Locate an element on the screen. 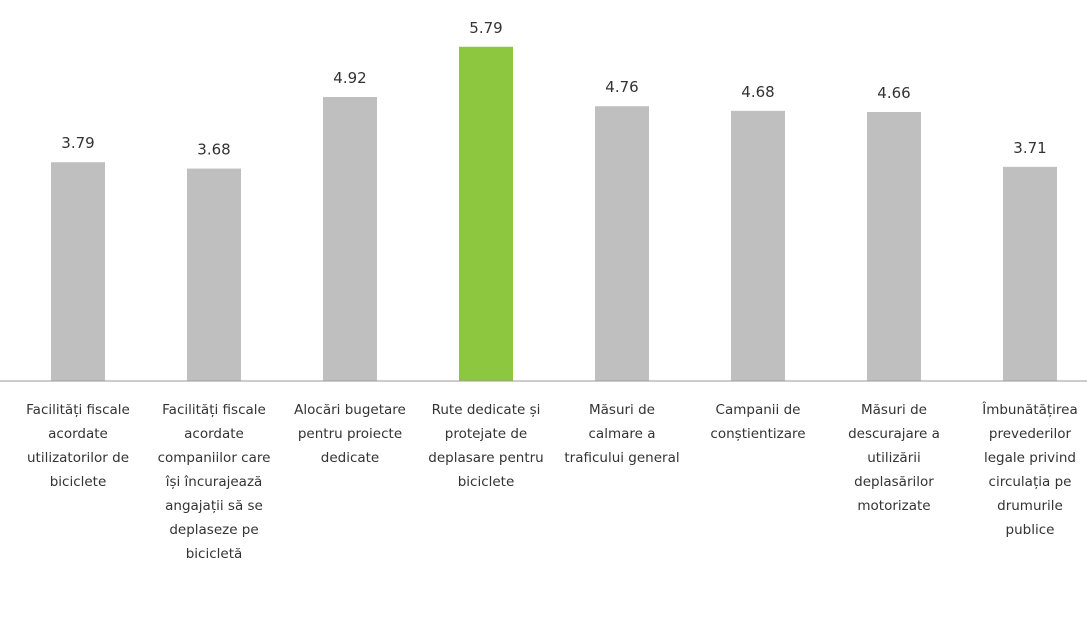  value-label: 3.68 is located at coordinates (213, 150).